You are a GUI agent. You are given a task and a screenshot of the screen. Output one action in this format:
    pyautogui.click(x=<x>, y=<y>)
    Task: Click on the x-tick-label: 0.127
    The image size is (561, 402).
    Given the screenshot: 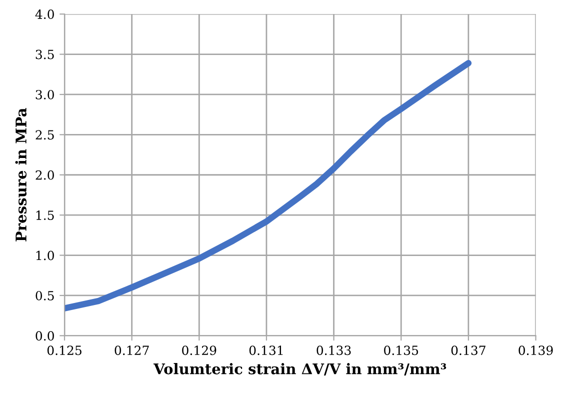 What is the action you would take?
    pyautogui.click(x=131, y=351)
    